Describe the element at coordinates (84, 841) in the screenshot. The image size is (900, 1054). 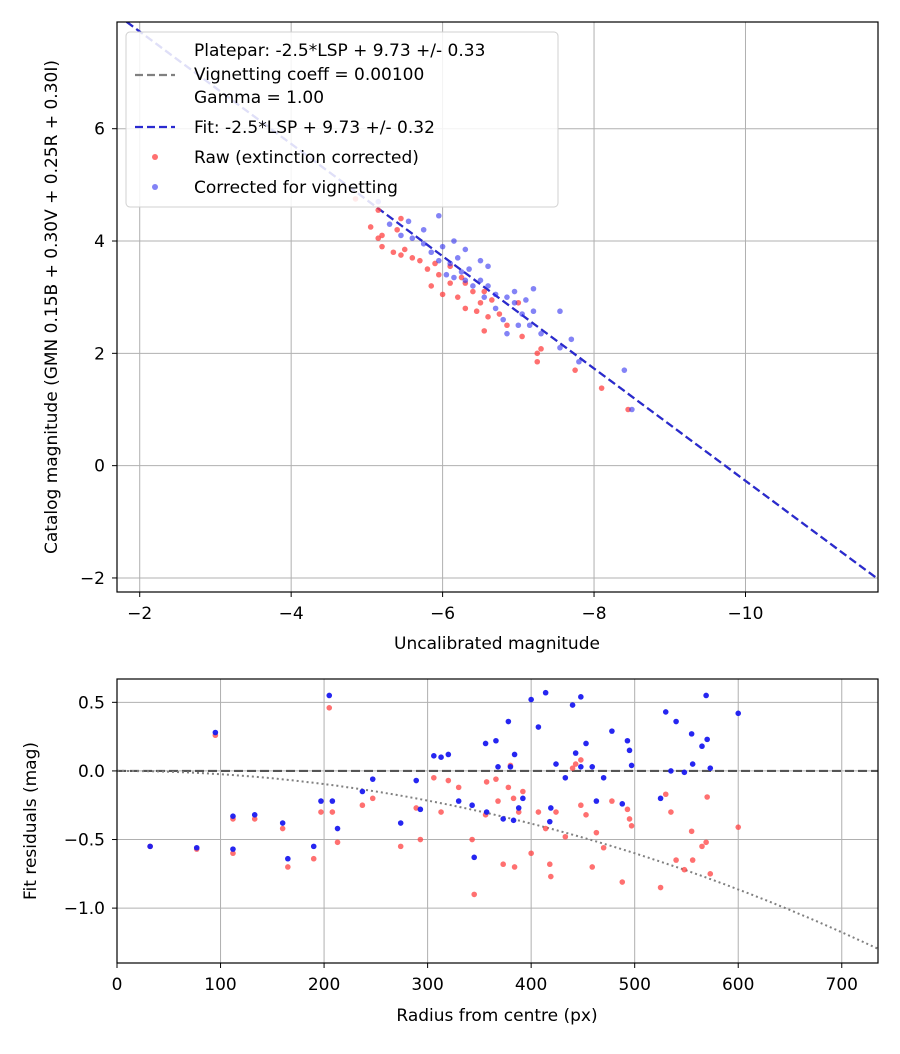
I see `bottom-y-tick-label: −0.5` at that location.